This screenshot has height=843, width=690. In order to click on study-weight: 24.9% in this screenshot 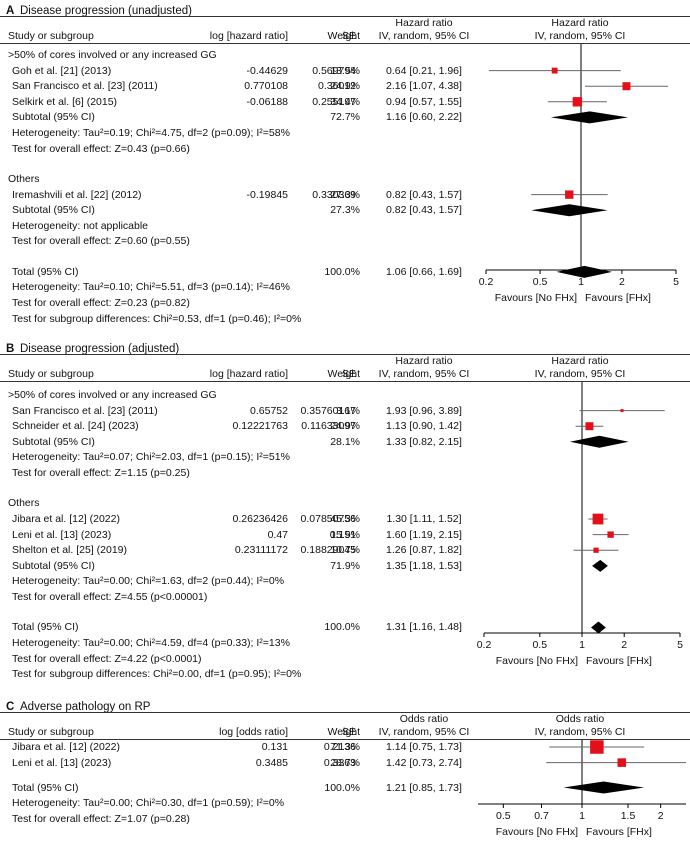, I will do `click(345, 86)`.